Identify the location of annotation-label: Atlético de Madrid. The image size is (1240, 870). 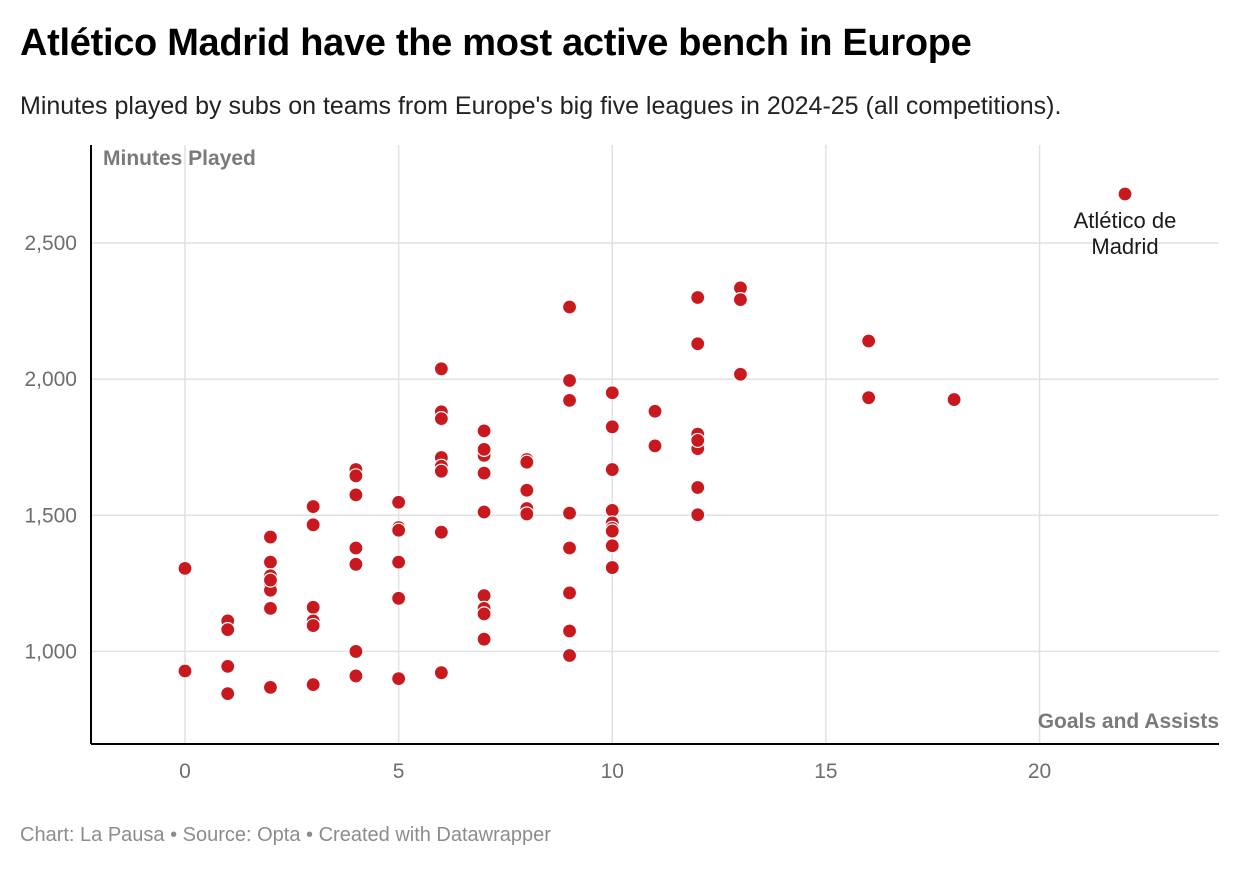
(1125, 233).